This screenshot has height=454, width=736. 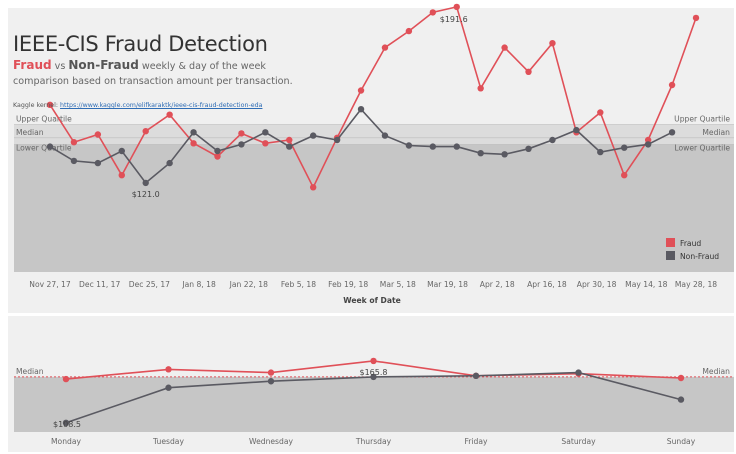 I want to click on x-tick-label-12: May 14, 18, so click(x=646, y=284).